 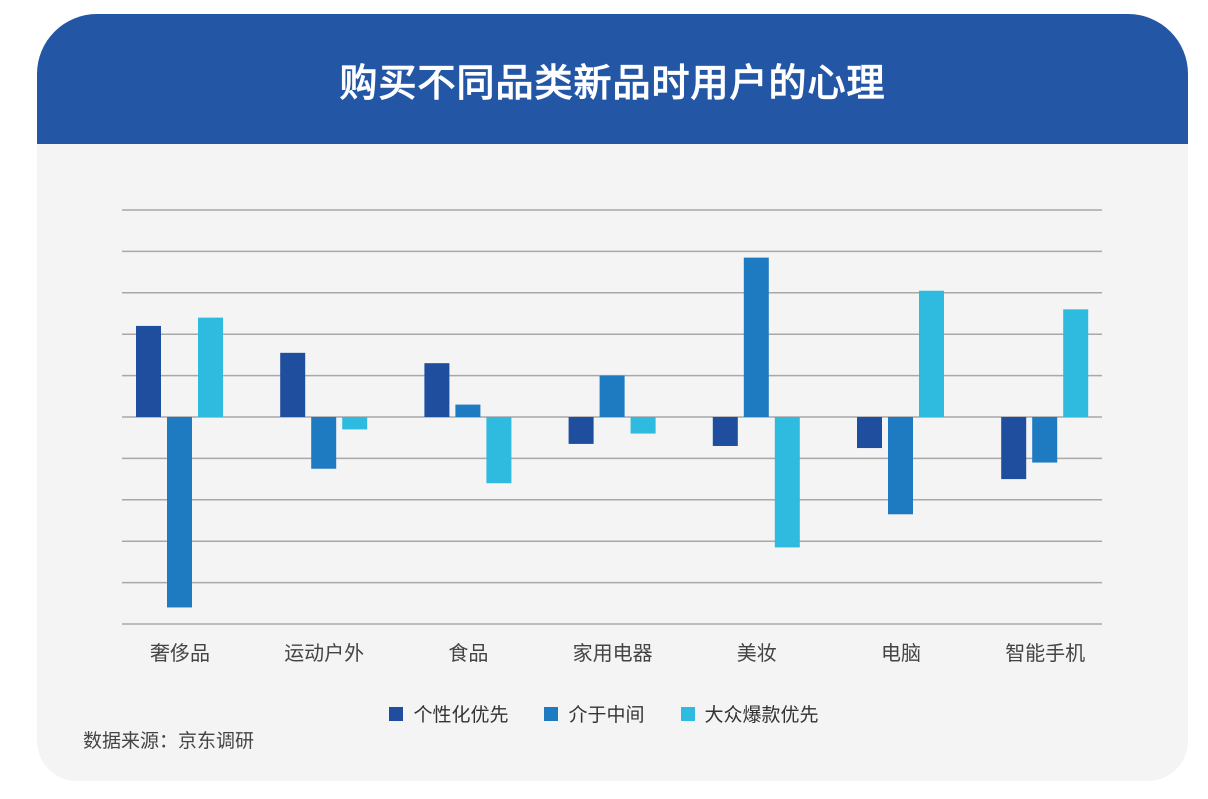 I want to click on source-note: 数据来源：京东调研, so click(x=169, y=741).